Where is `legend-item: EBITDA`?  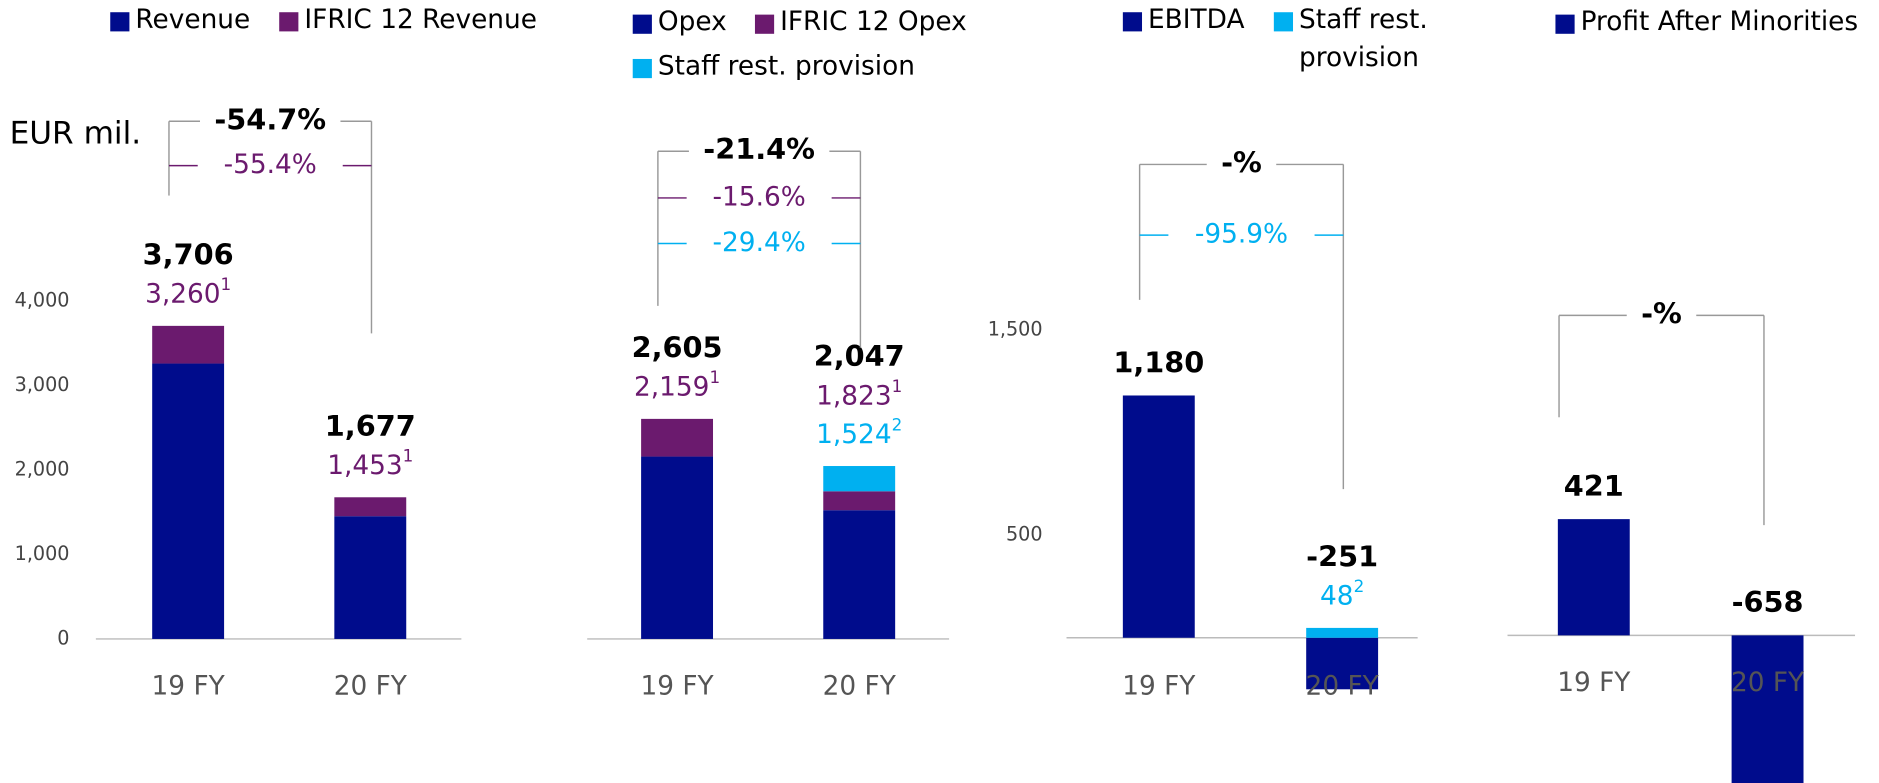 legend-item: EBITDA is located at coordinates (1196, 20).